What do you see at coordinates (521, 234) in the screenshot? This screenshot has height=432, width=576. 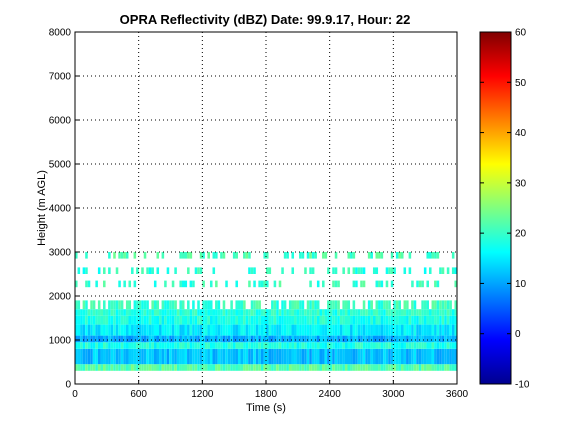 I see `colorbar-tick-label: 20` at bounding box center [521, 234].